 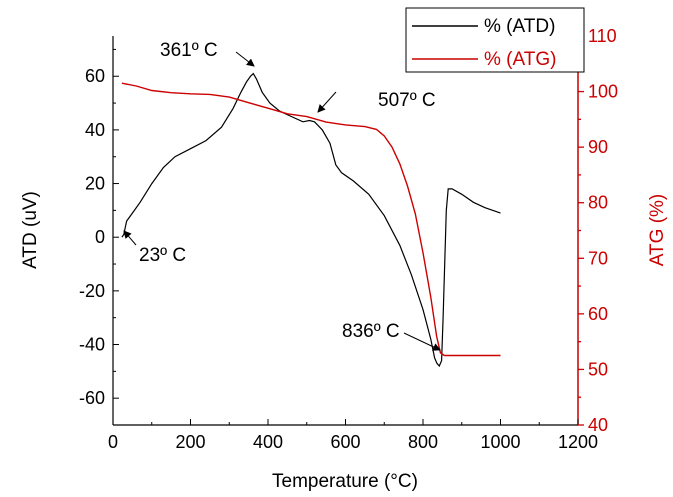 What do you see at coordinates (95, 184) in the screenshot?
I see `y-left-tick-label: 20` at bounding box center [95, 184].